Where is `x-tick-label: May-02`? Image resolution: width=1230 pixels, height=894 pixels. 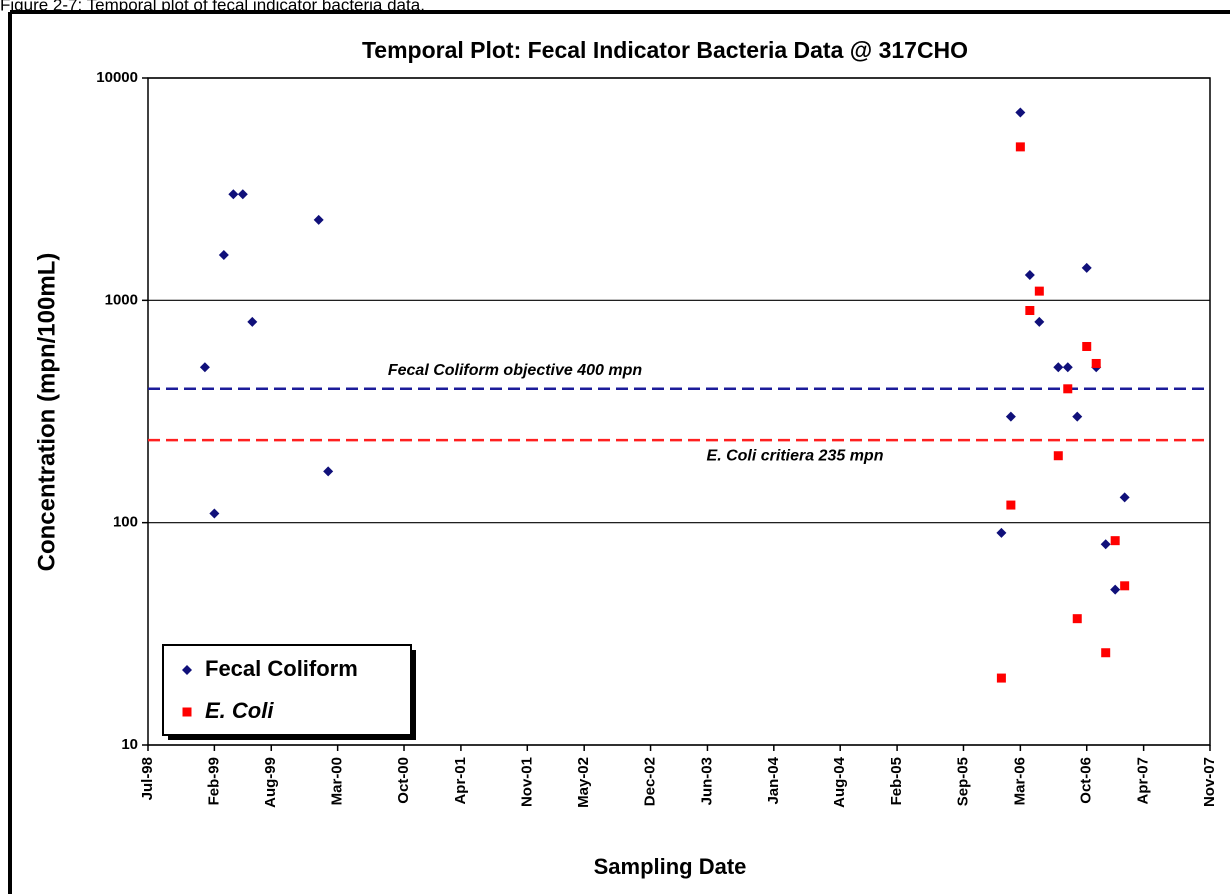
x-tick-label: May-02 is located at coordinates (583, 782).